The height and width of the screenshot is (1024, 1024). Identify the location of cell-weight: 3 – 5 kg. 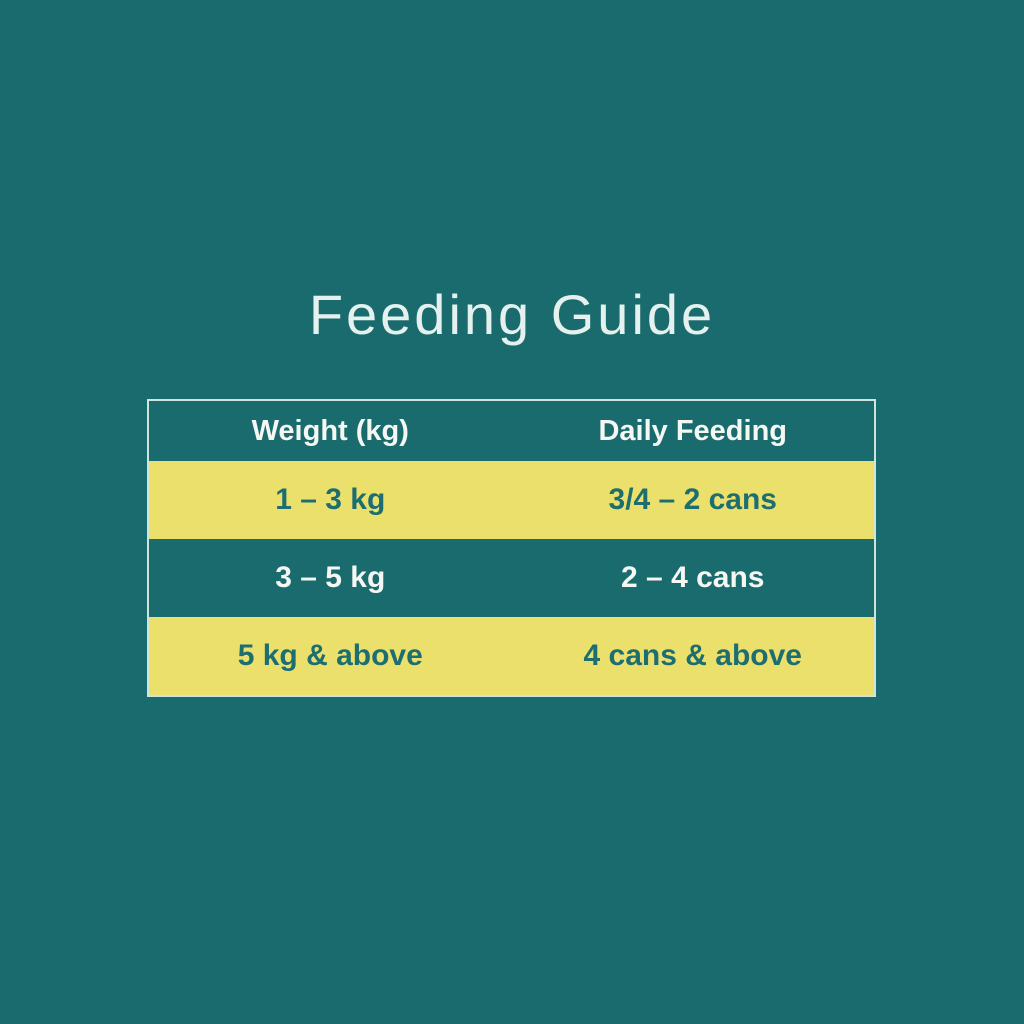
(330, 577).